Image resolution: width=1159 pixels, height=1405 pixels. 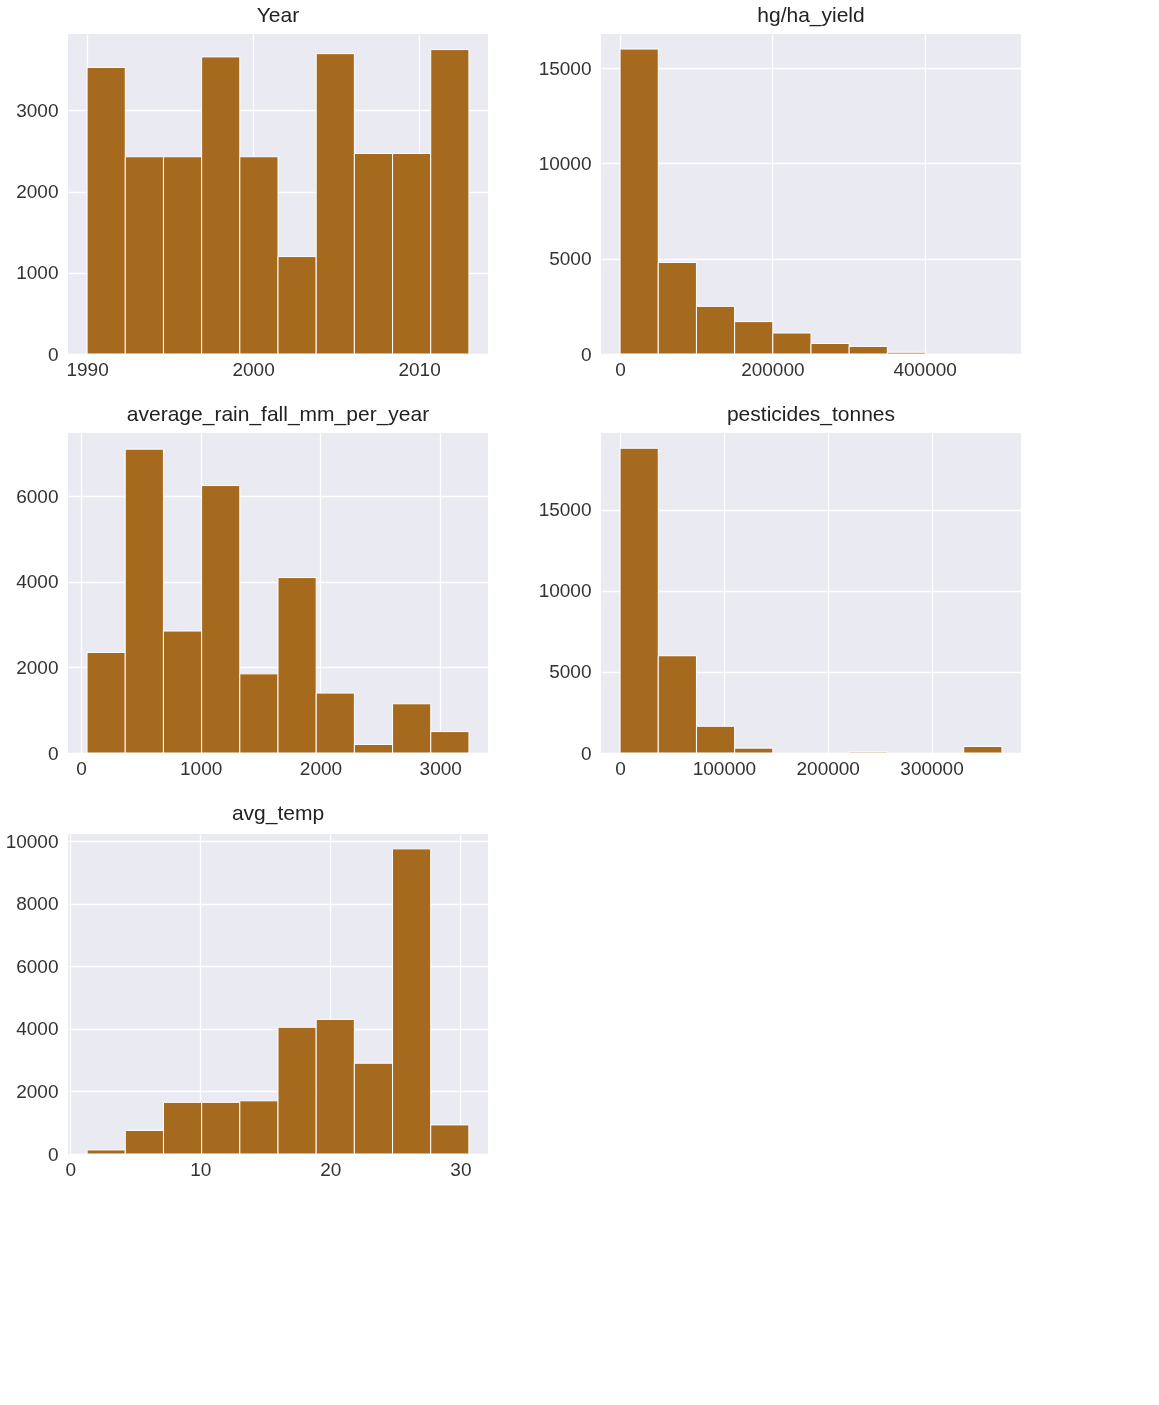 What do you see at coordinates (419, 369) in the screenshot?
I see `x-tick-label: 2010` at bounding box center [419, 369].